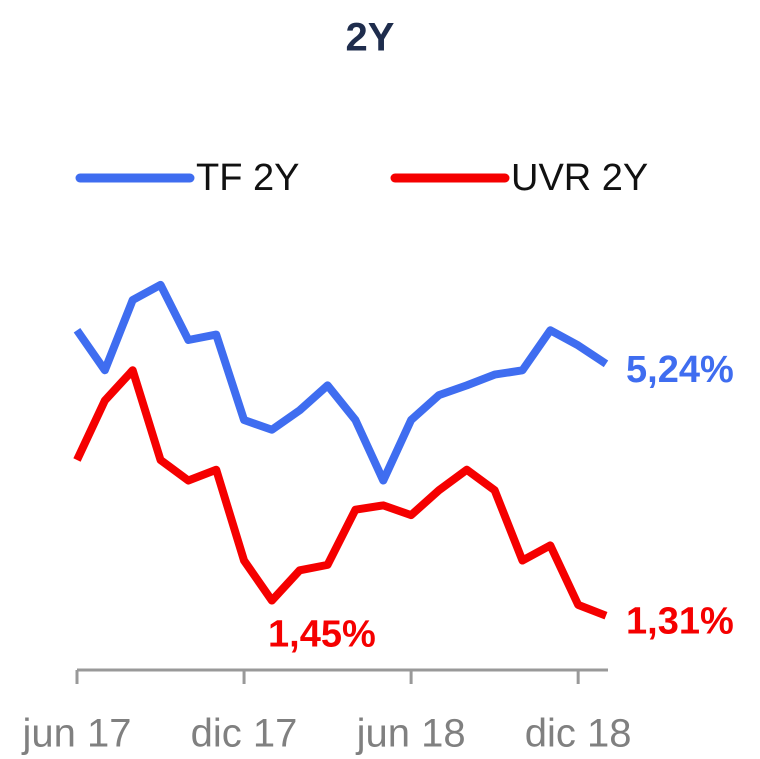 Image resolution: width=760 pixels, height=759 pixels. What do you see at coordinates (322, 635) in the screenshot?
I see `value-label: 1,45%` at bounding box center [322, 635].